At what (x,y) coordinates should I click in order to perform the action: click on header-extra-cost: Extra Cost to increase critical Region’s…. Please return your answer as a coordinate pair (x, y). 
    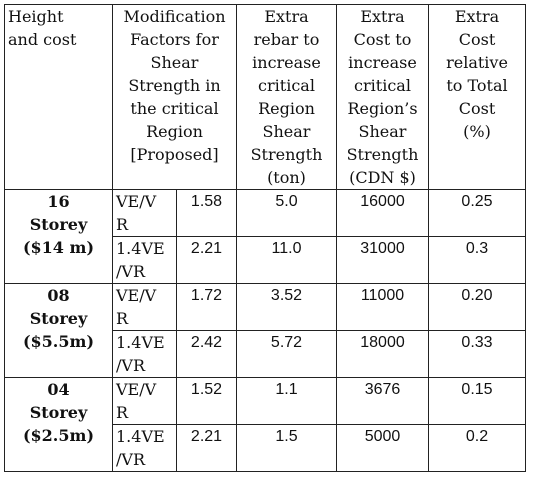
    Looking at the image, I should click on (382, 97).